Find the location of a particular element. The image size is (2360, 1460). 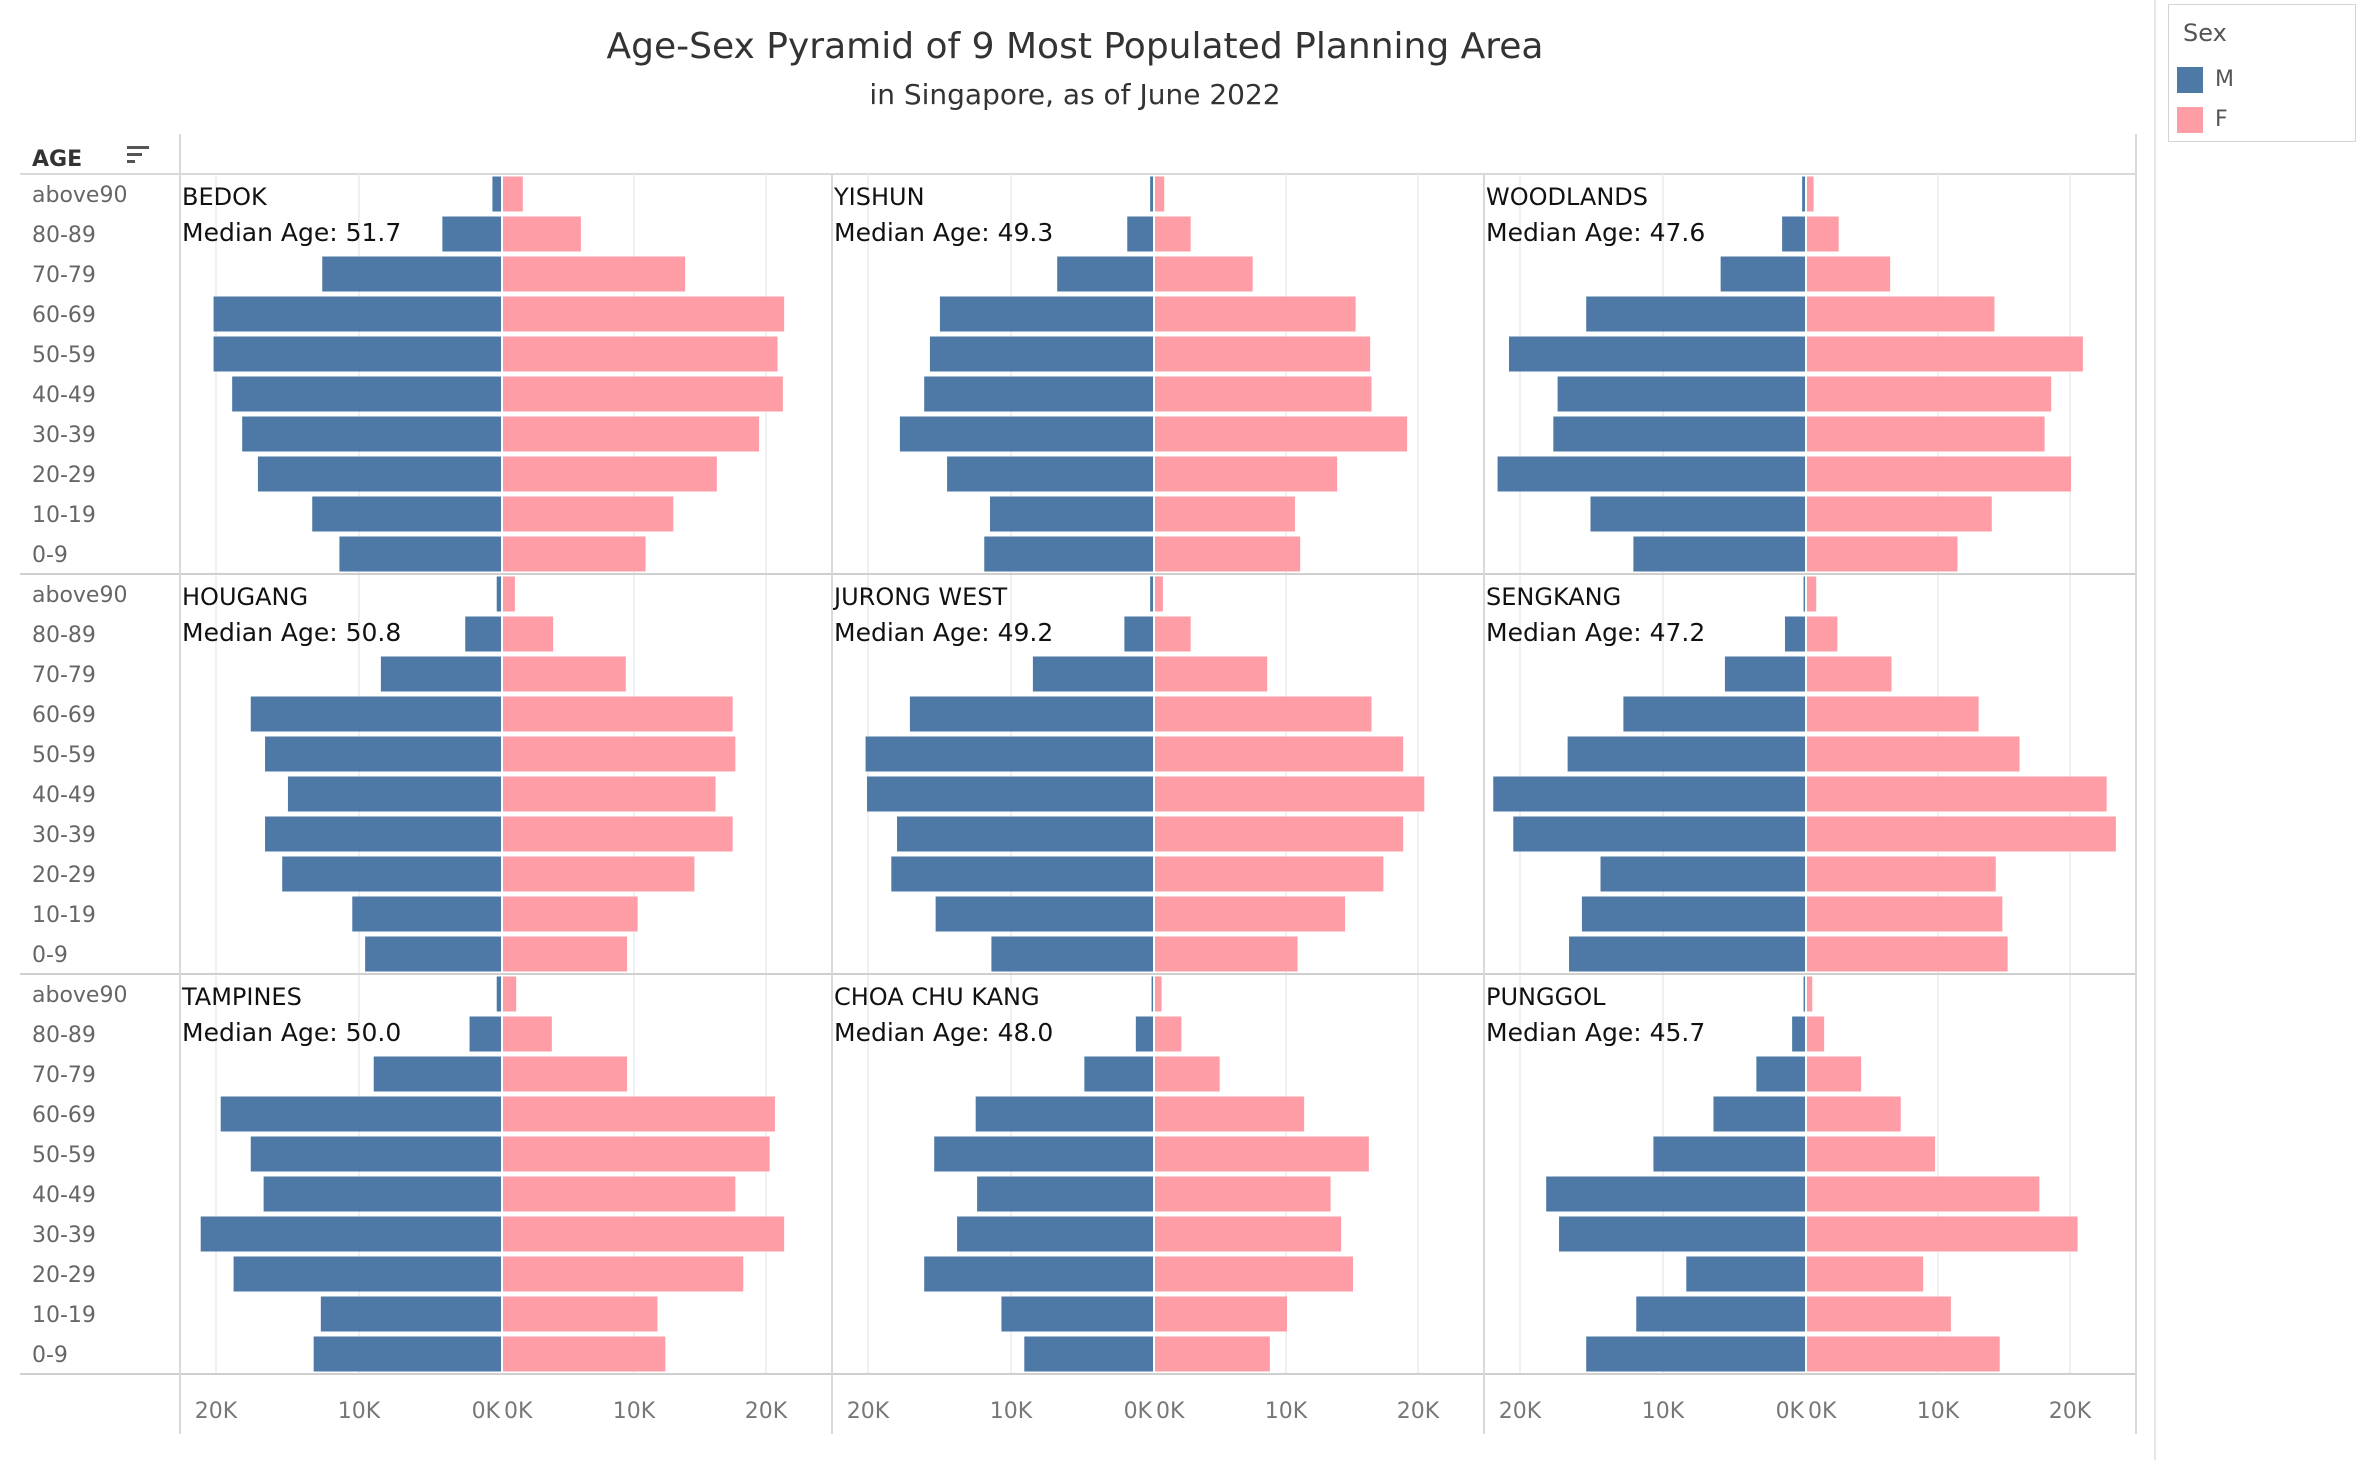

row-header-age: AGE is located at coordinates (57, 159).